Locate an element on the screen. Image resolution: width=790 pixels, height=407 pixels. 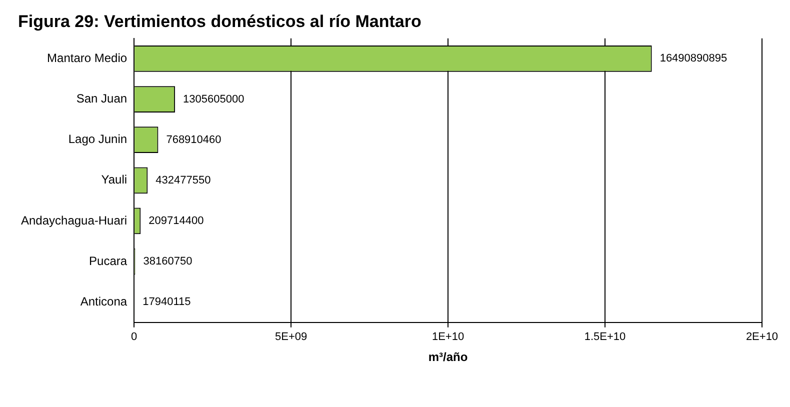
y-tick-label: Mantaro Medio is located at coordinates (87, 58).